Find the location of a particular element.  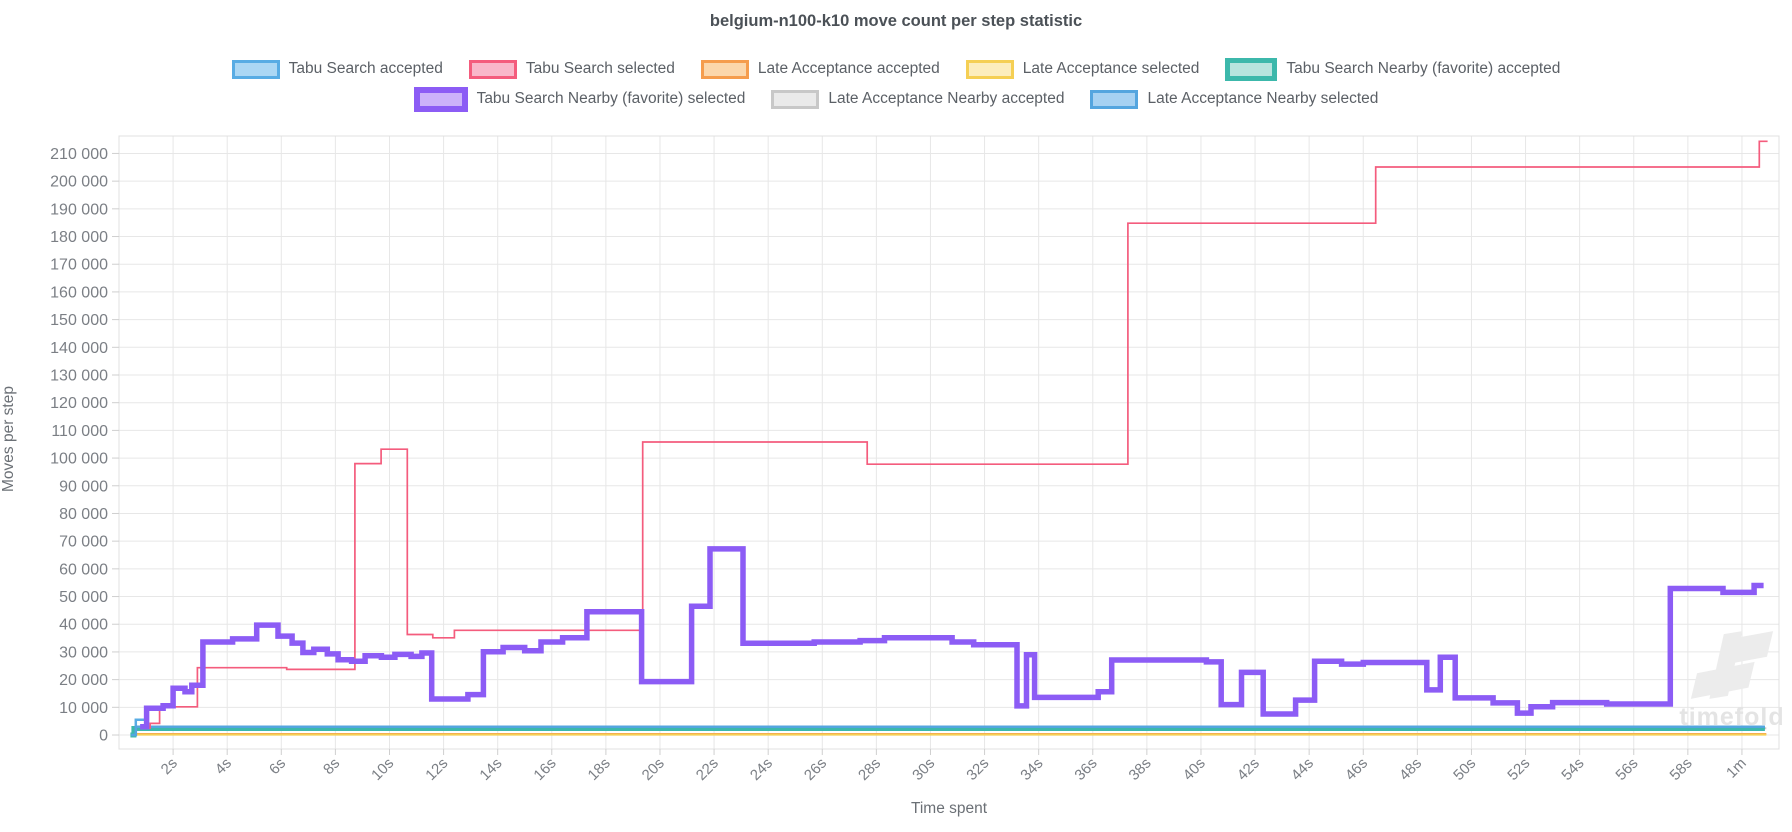

y-tick-label: 210 000 is located at coordinates (79, 154).